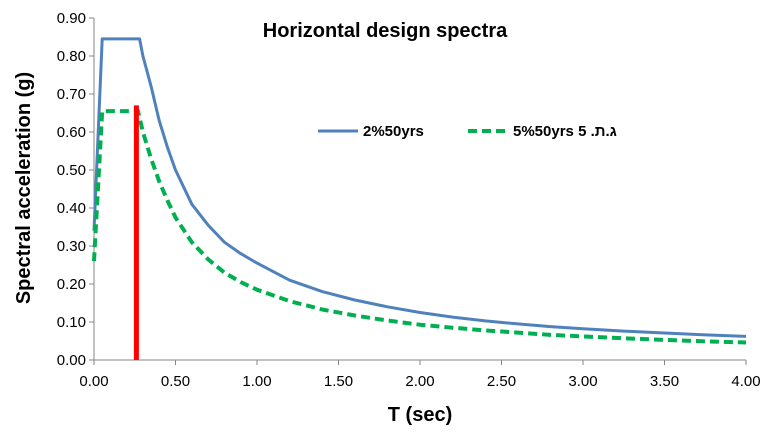  I want to click on chart-title: Horizontal design spectra, so click(385, 31).